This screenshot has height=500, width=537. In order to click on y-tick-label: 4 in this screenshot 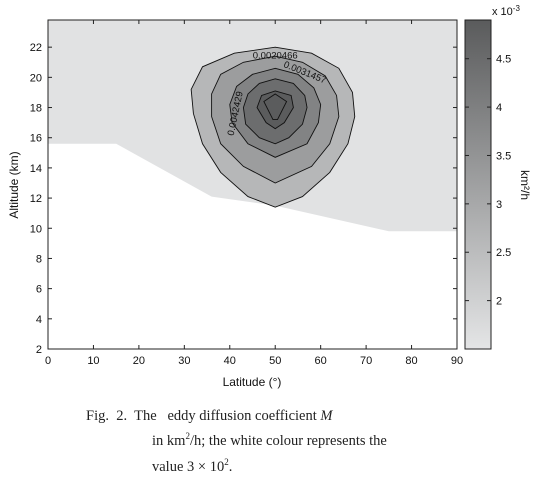, I will do `click(39, 320)`.